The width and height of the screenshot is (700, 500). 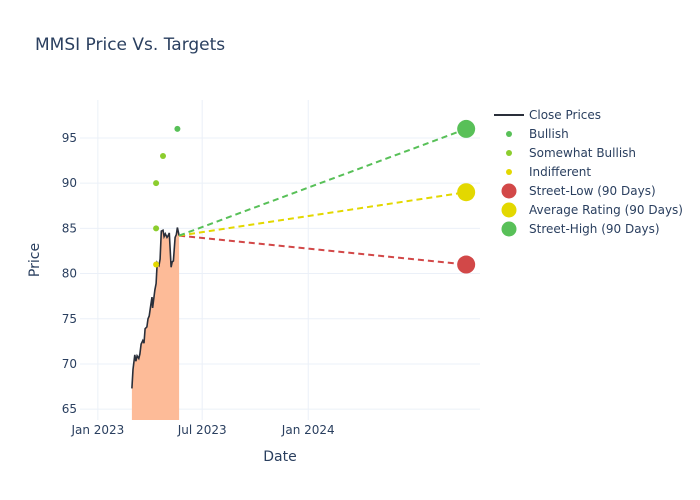 I want to click on x-tick-label: Jul 2023, so click(x=202, y=430).